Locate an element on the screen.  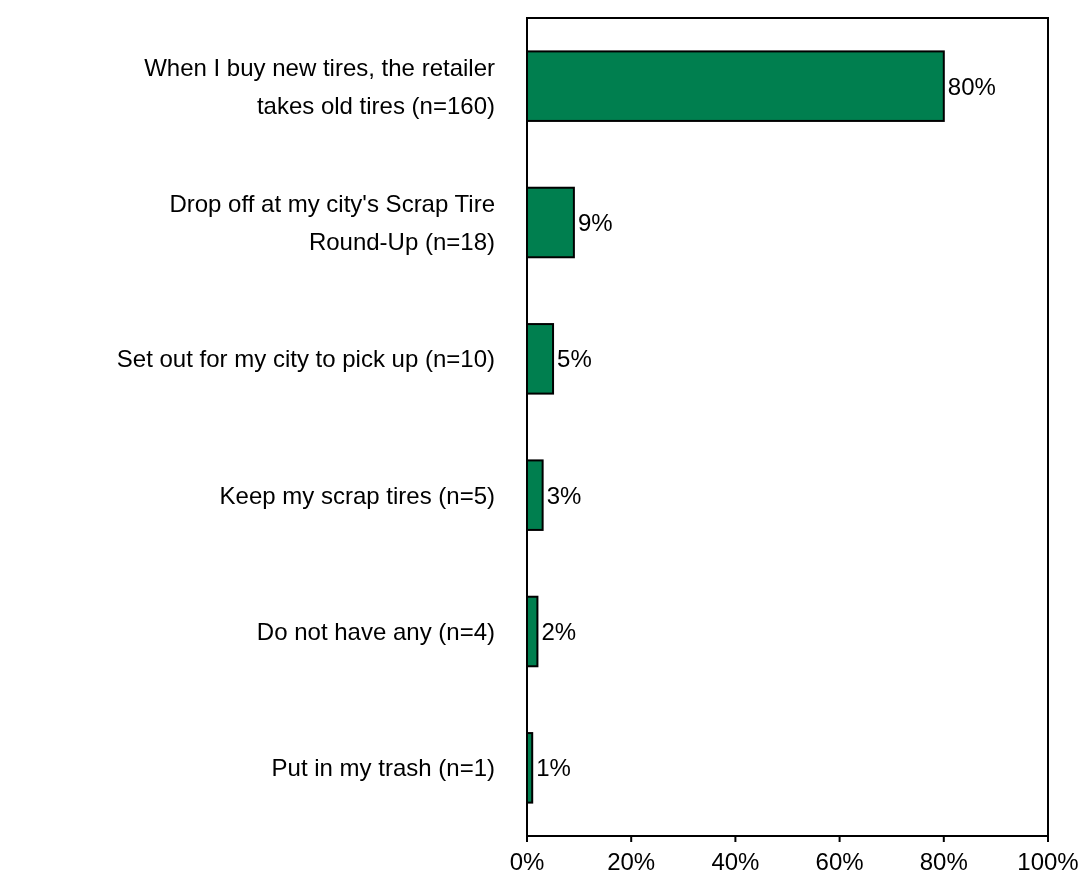
x-tick-label: 100% is located at coordinates (1048, 859).